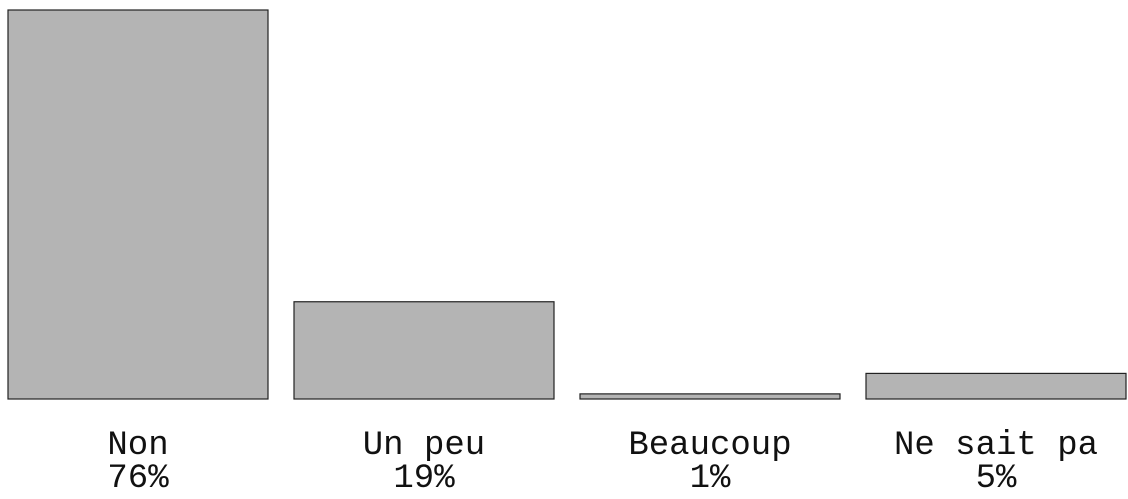 This screenshot has height=499, width=1128. I want to click on value-label: 19%, so click(424, 479).